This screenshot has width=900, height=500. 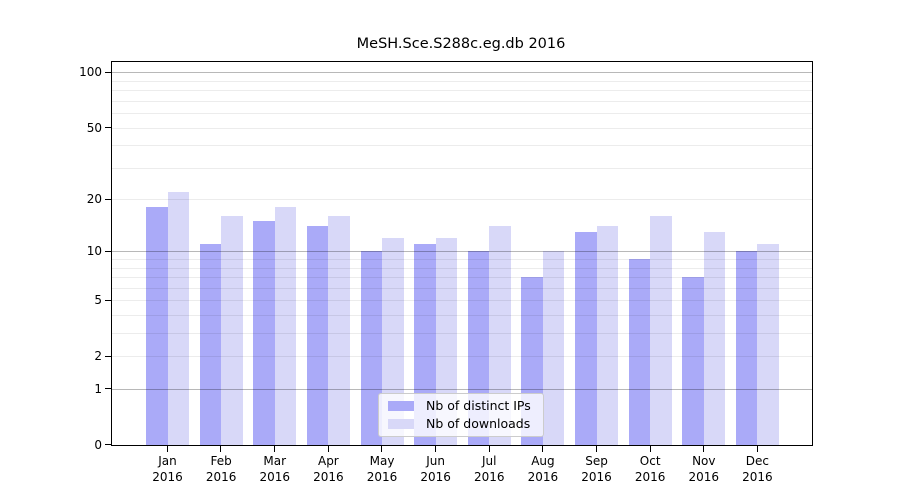 I want to click on x-tick-month: May, so click(x=382, y=461).